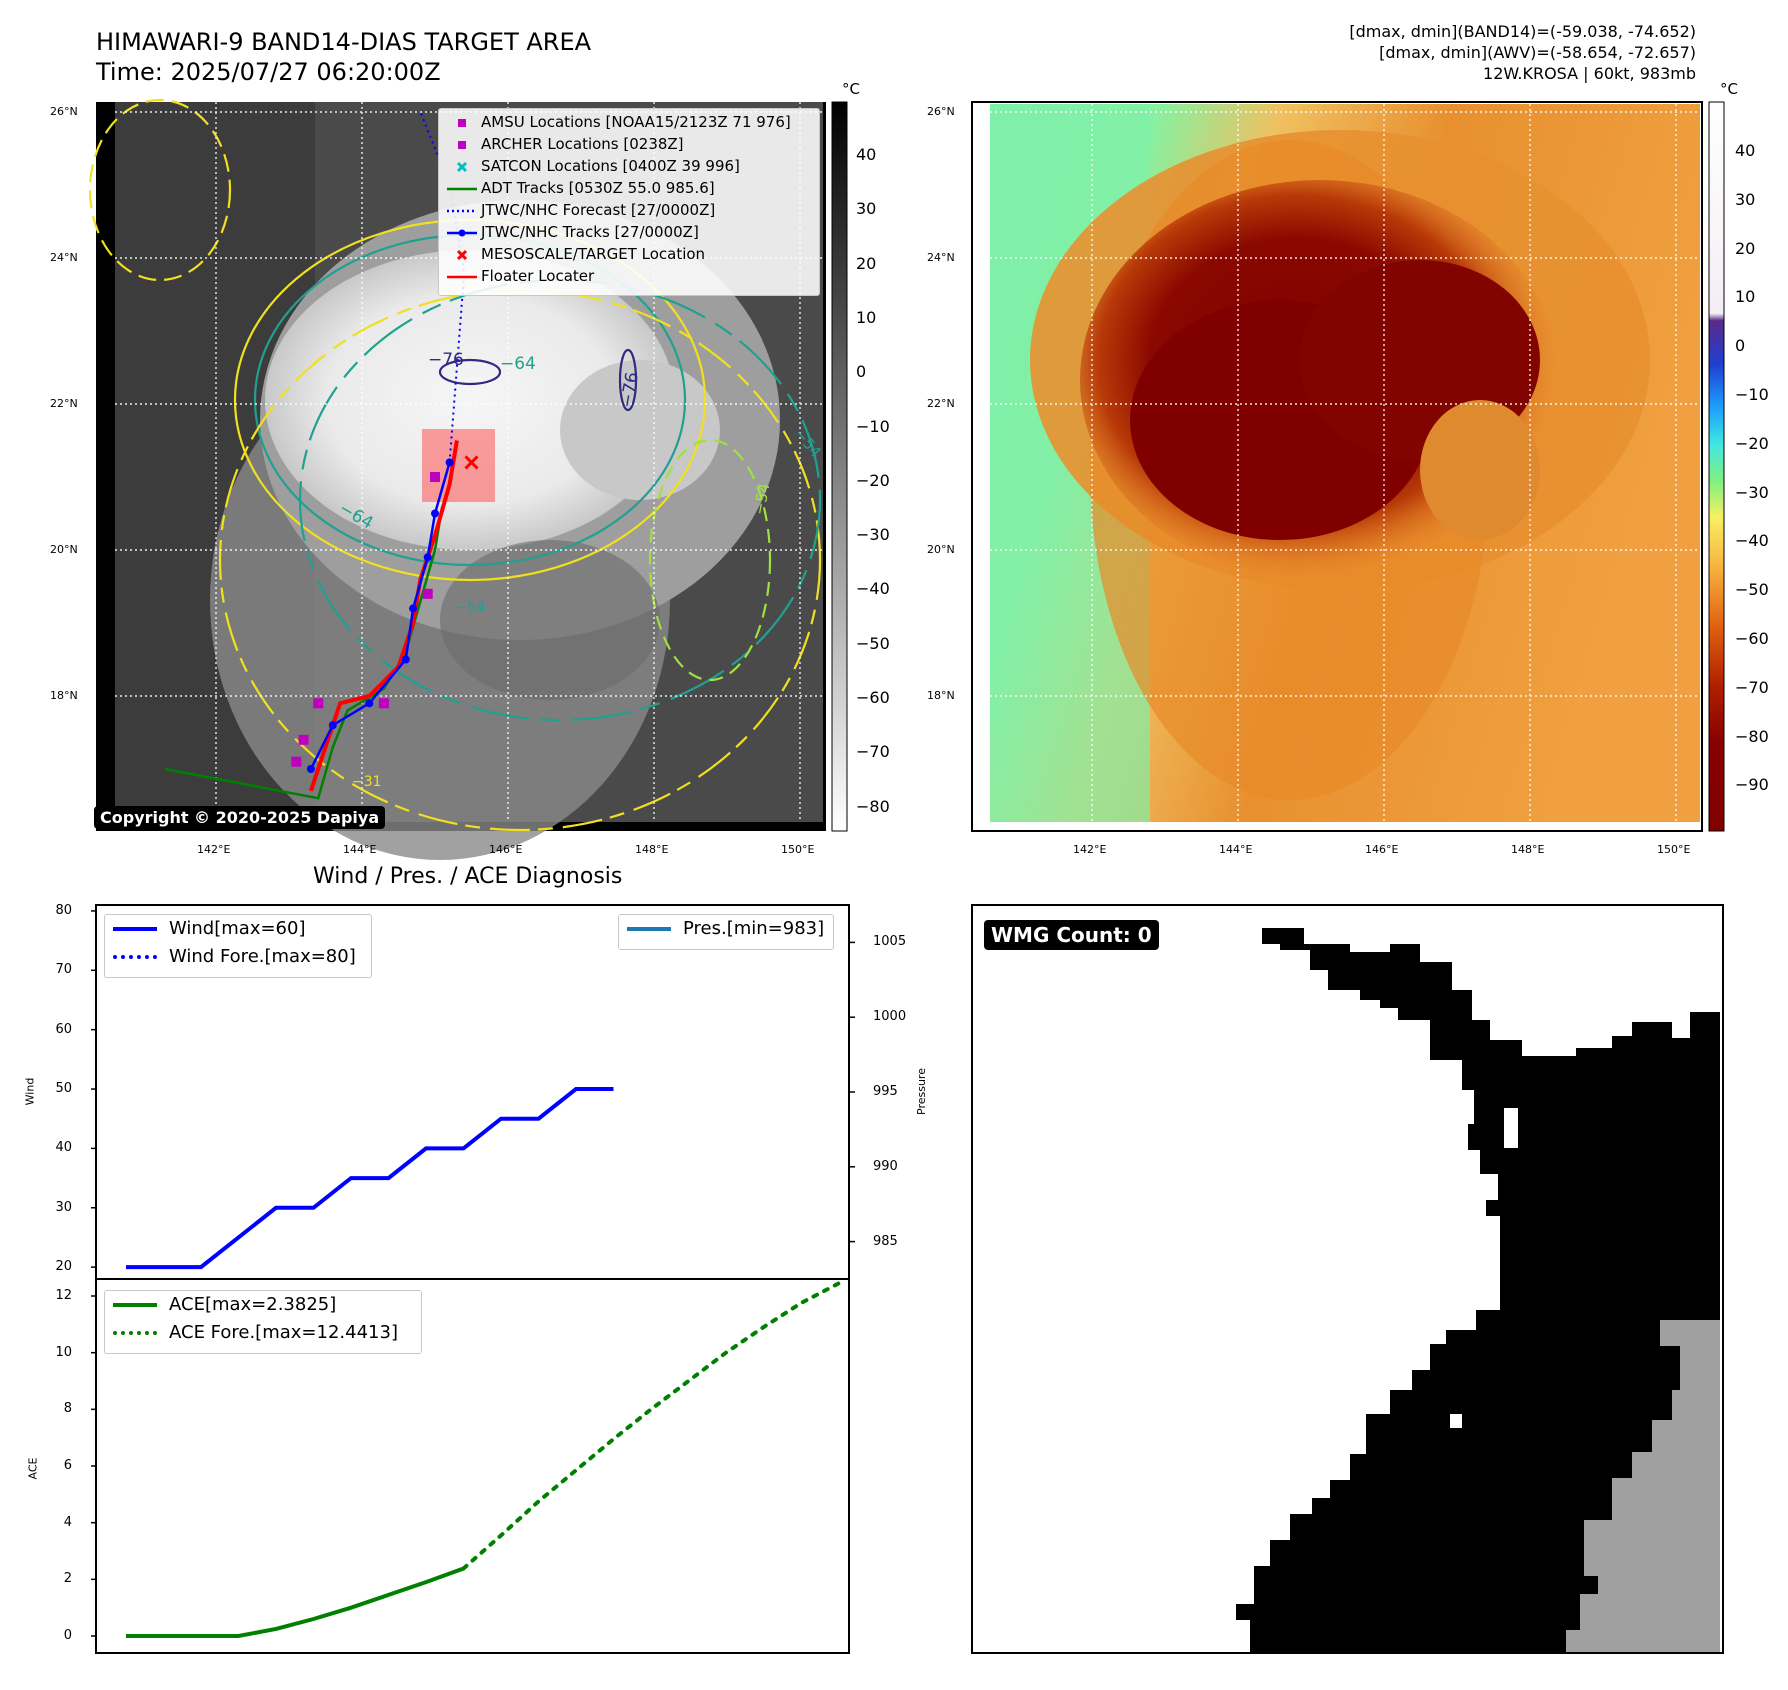 The height and width of the screenshot is (1690, 1788). Describe the element at coordinates (268, 72) in the screenshot. I see `figure-title-line2: Time: 2025/07/27 06:20:00Z` at that location.